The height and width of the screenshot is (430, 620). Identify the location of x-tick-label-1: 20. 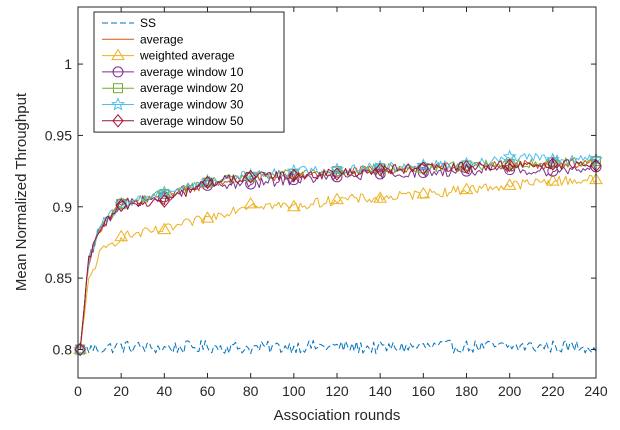
(121, 391).